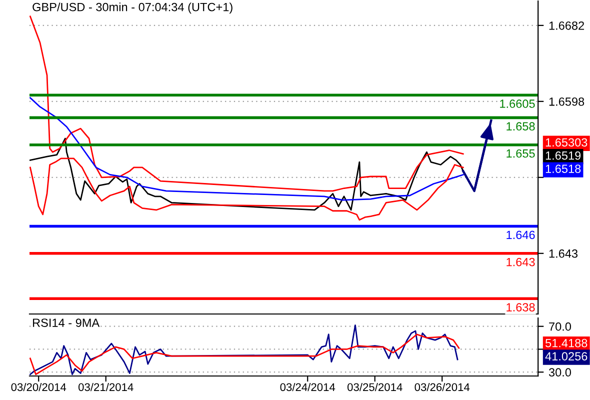 Image resolution: width=590 pixels, height=400 pixels. Describe the element at coordinates (520, 262) in the screenshot. I see `ref-line-label: 1.643` at that location.